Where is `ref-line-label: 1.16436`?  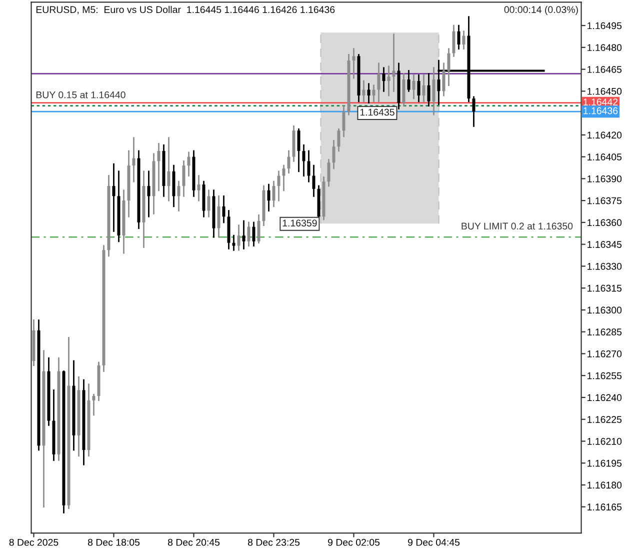
ref-line-label: 1.16436 is located at coordinates (601, 110).